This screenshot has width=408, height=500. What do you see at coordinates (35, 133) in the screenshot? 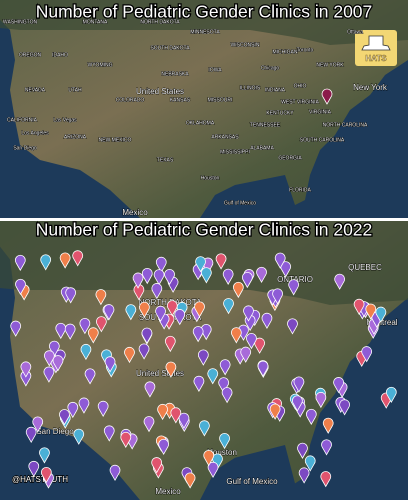
I see `place-label: Los Angeles` at bounding box center [35, 133].